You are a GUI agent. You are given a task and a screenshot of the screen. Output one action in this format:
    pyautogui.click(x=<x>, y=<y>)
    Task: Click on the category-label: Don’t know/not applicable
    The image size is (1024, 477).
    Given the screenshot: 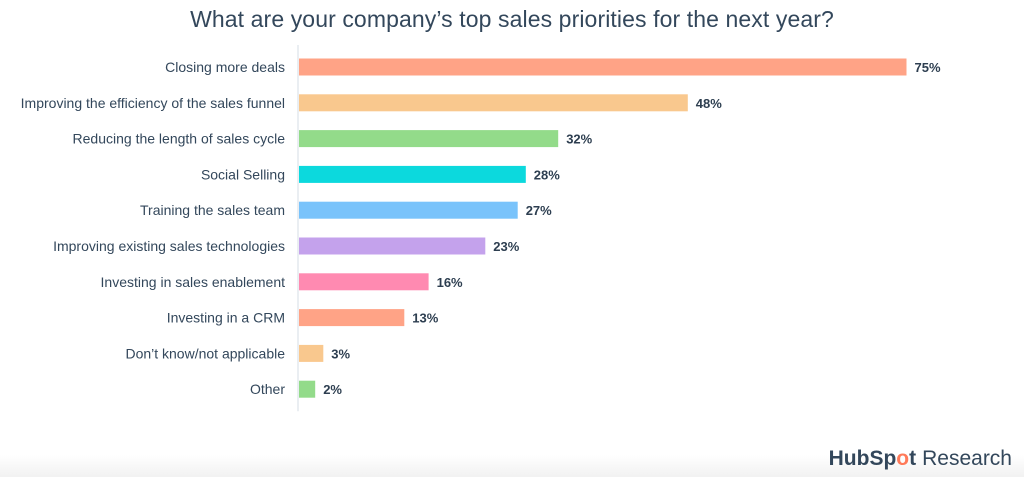 What is the action you would take?
    pyautogui.click(x=205, y=353)
    